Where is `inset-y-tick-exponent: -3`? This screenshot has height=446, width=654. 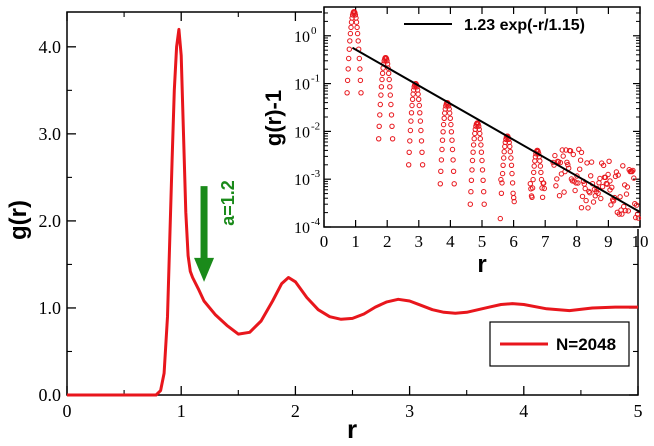
inset-y-tick-exponent: -3 is located at coordinates (316, 174).